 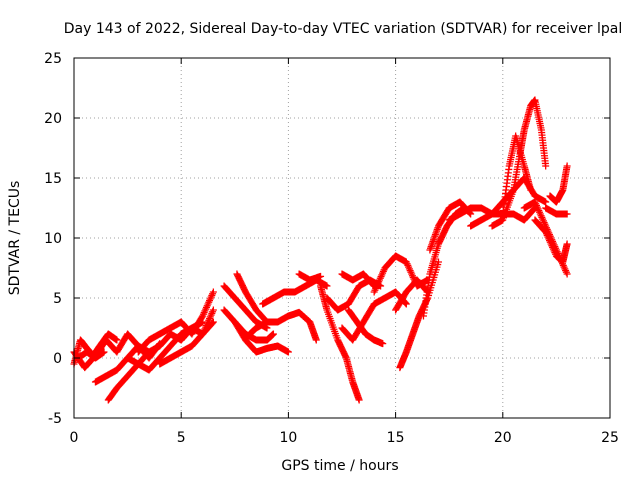 I want to click on x-axis-label: GPS time / hours, so click(x=339, y=466).